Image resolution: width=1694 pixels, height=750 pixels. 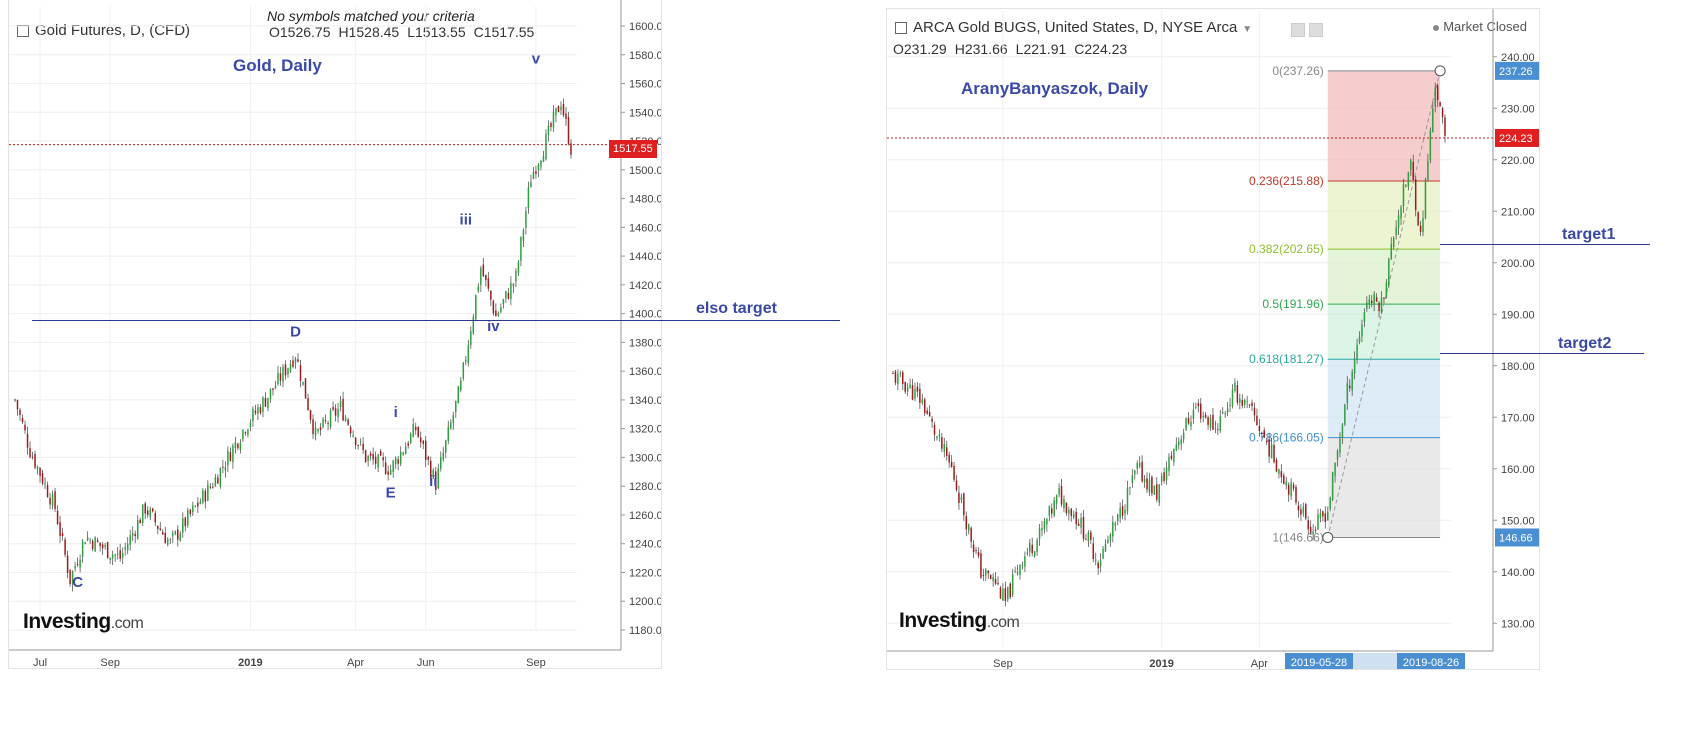 What do you see at coordinates (1431, 663) in the screenshot?
I see `x-highlight-end: 2019-08-26` at bounding box center [1431, 663].